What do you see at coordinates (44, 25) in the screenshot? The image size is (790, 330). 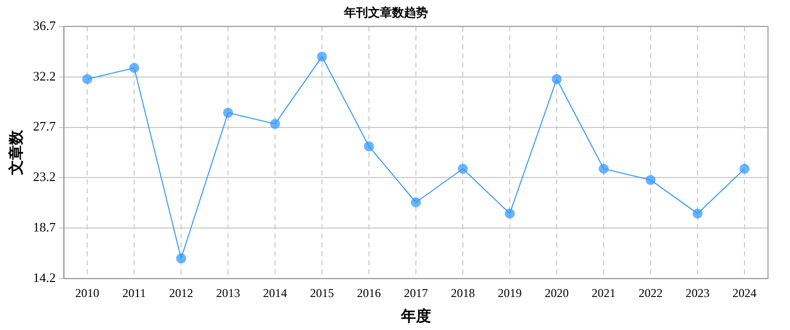 I see `y-tick-label: 36.7` at bounding box center [44, 25].